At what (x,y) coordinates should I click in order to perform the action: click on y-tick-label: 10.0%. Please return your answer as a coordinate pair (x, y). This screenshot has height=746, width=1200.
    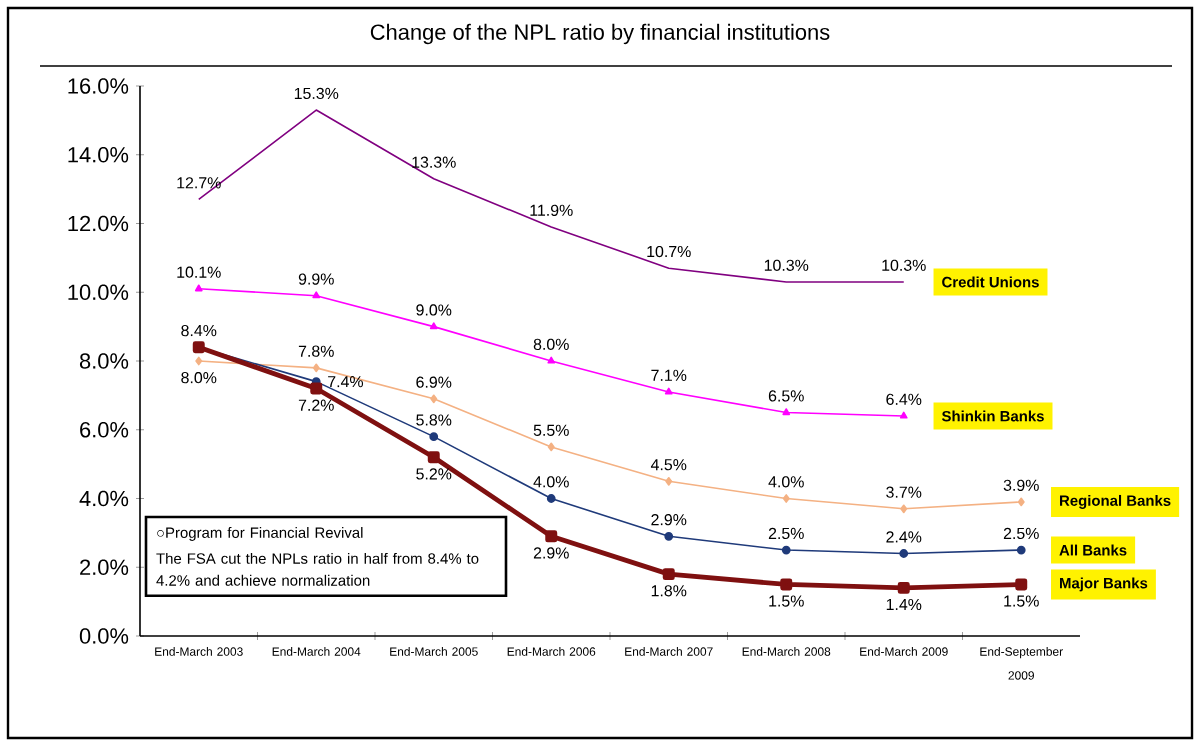
    Looking at the image, I should click on (98, 292).